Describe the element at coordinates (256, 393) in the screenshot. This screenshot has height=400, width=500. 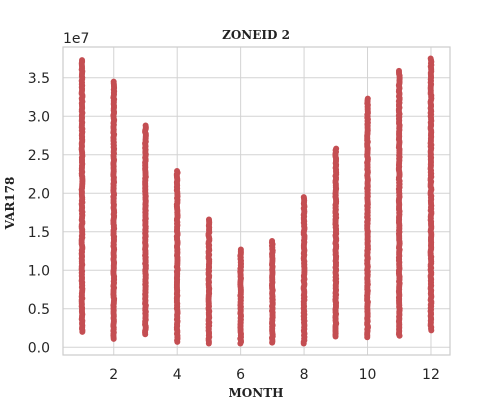
I see `x-axis-label: MONTH` at that location.